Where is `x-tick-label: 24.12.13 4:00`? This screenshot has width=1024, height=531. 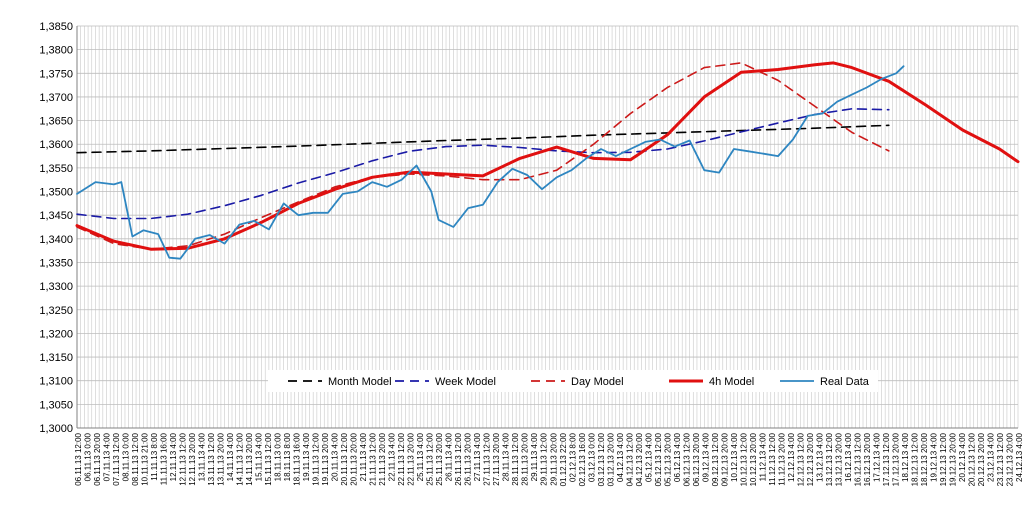
x-tick-label: 24.12.13 4:00 is located at coordinates (1019, 456).